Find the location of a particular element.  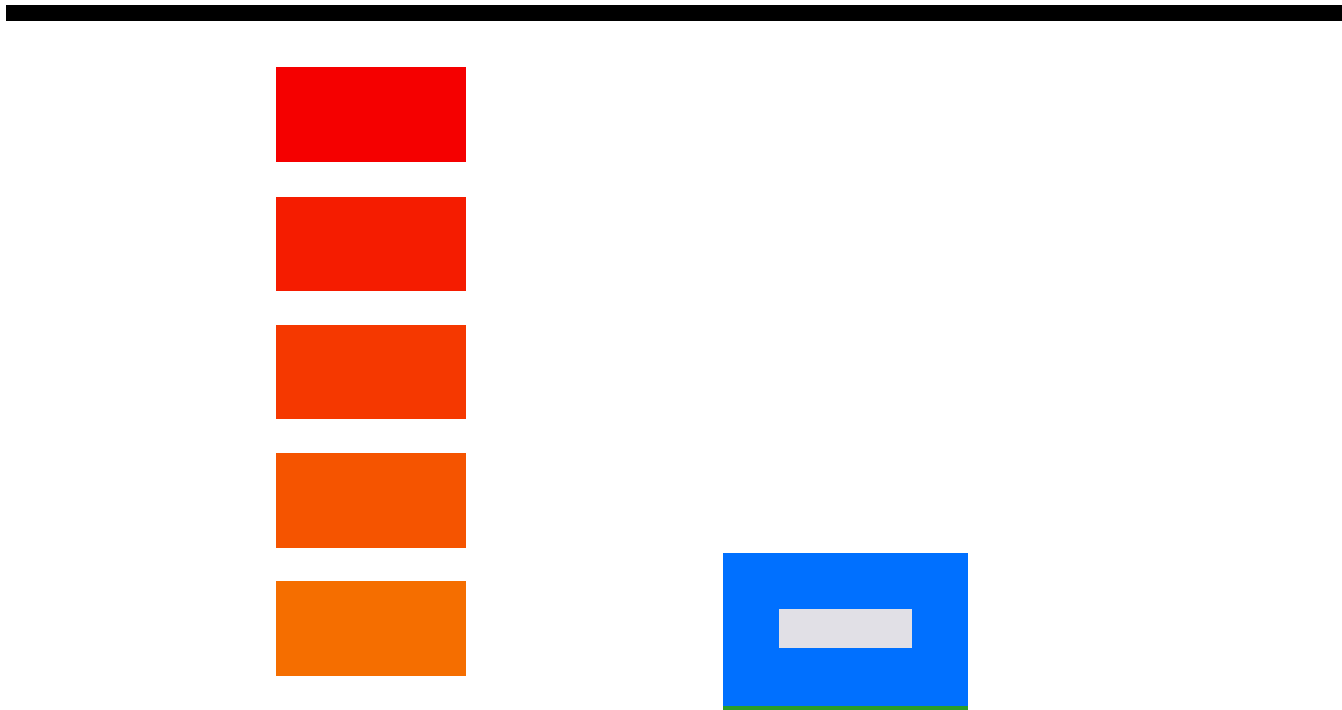

inner-field is located at coordinates (845, 628).